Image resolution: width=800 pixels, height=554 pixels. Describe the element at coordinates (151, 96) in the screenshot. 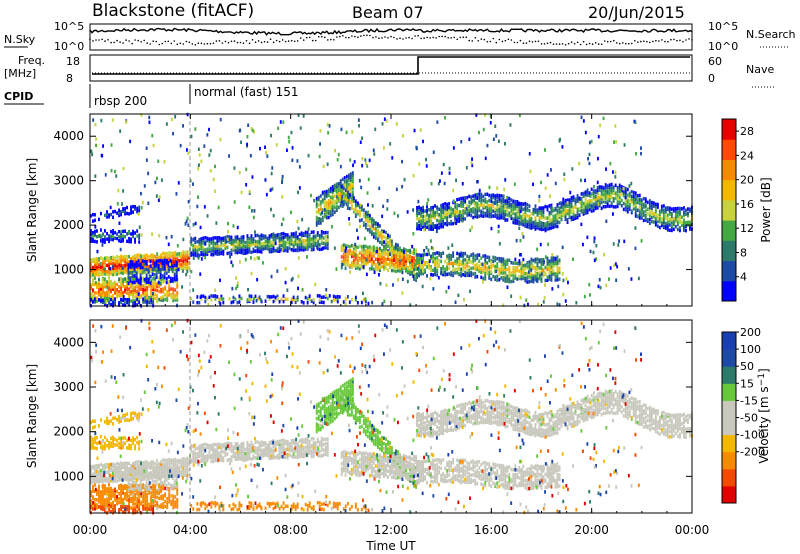

I see `cpid-panel: CPID rbsp 200 normal (fast) 151` at that location.